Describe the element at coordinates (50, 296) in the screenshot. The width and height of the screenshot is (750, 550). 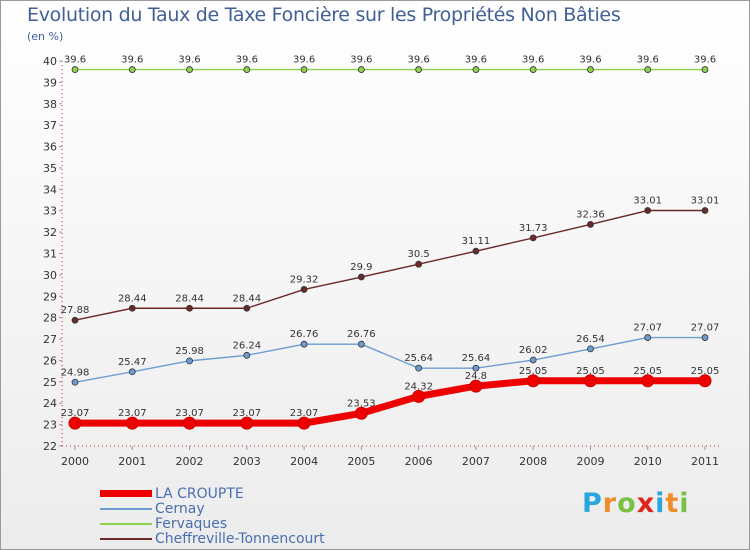
I see `y-tick-label: 29` at that location.